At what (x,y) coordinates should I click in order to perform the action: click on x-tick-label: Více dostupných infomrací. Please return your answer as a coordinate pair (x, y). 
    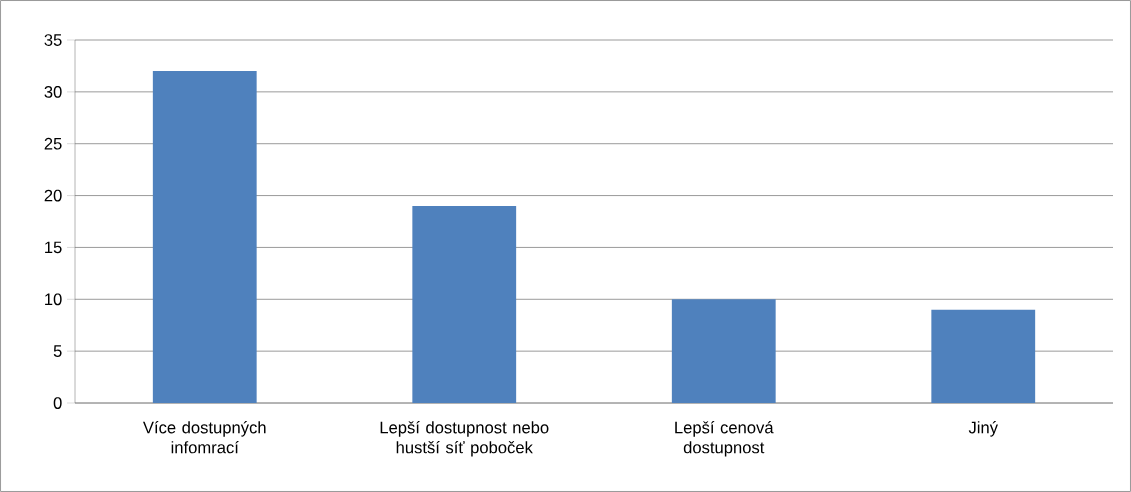
    Looking at the image, I should click on (204, 437).